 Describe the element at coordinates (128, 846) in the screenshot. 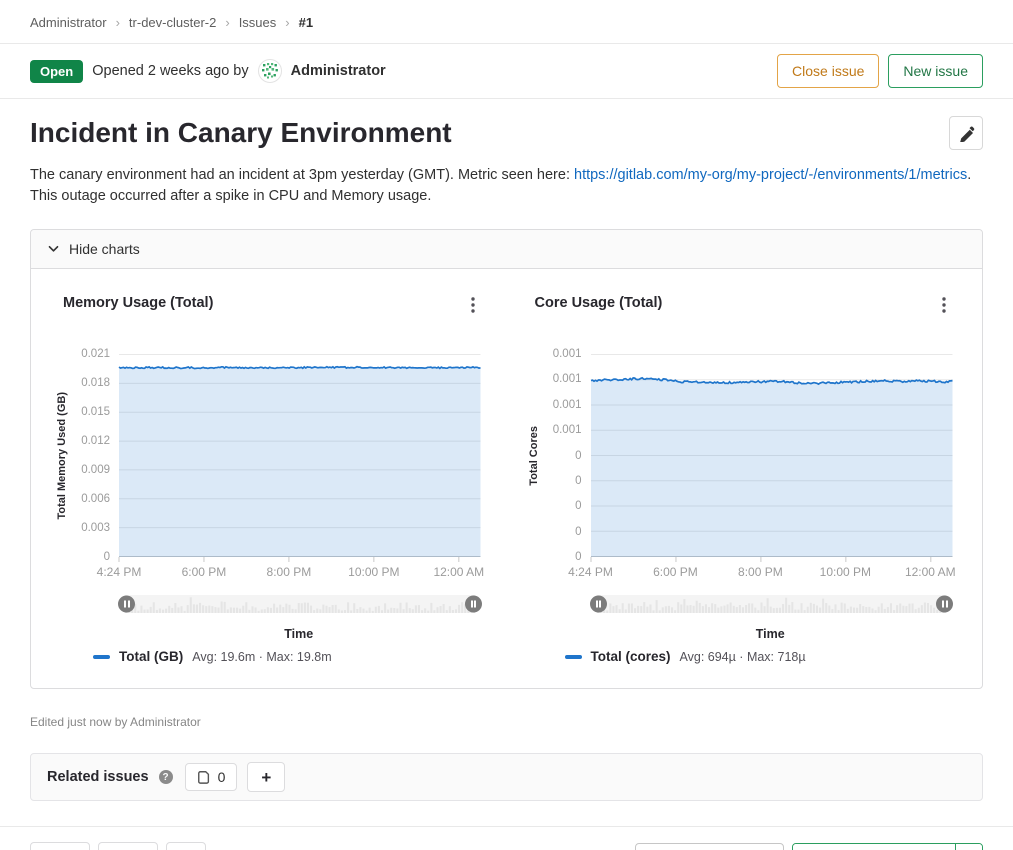

I see `thumbs-down-button: 0` at that location.